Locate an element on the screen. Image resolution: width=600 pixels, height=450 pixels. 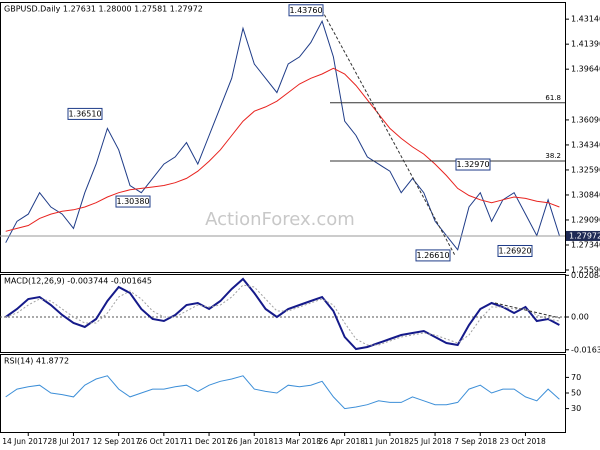
annotation-label: 1.36510 is located at coordinates (84, 113).